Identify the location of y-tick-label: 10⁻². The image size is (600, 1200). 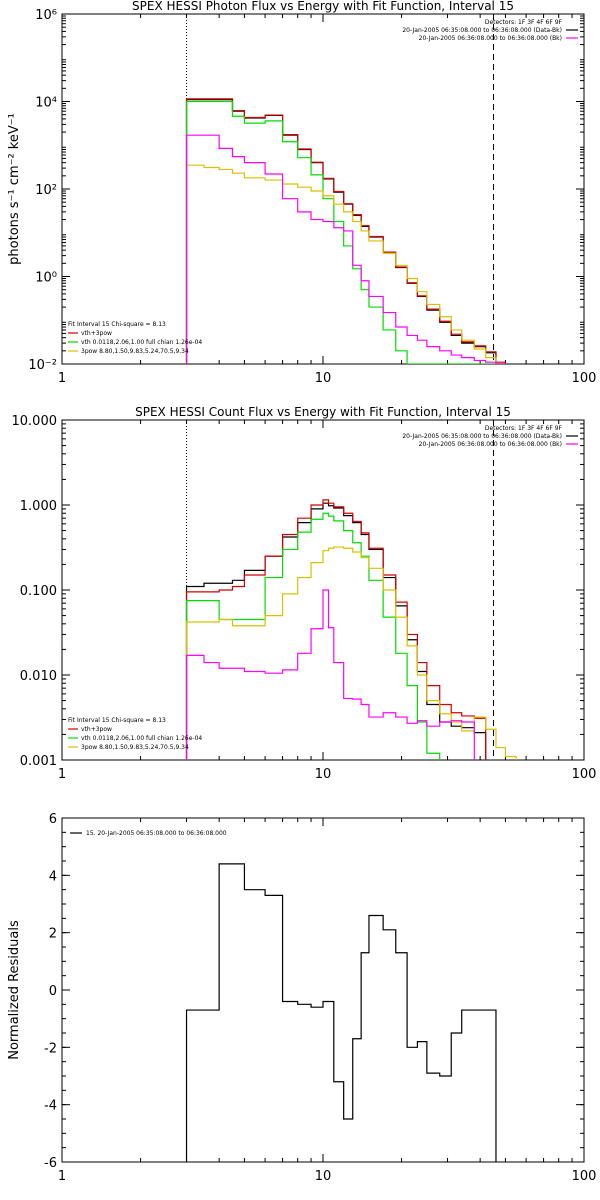
(42, 365).